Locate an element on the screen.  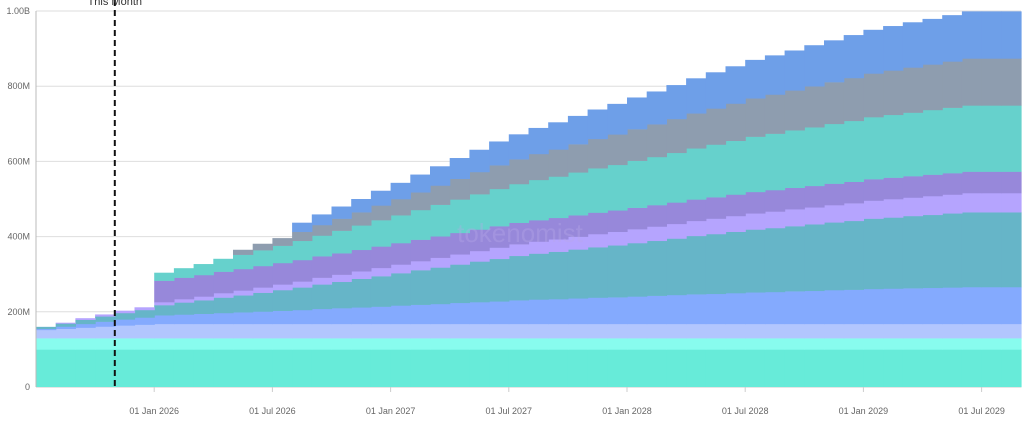
y-tick-label: 0 is located at coordinates (27, 387).